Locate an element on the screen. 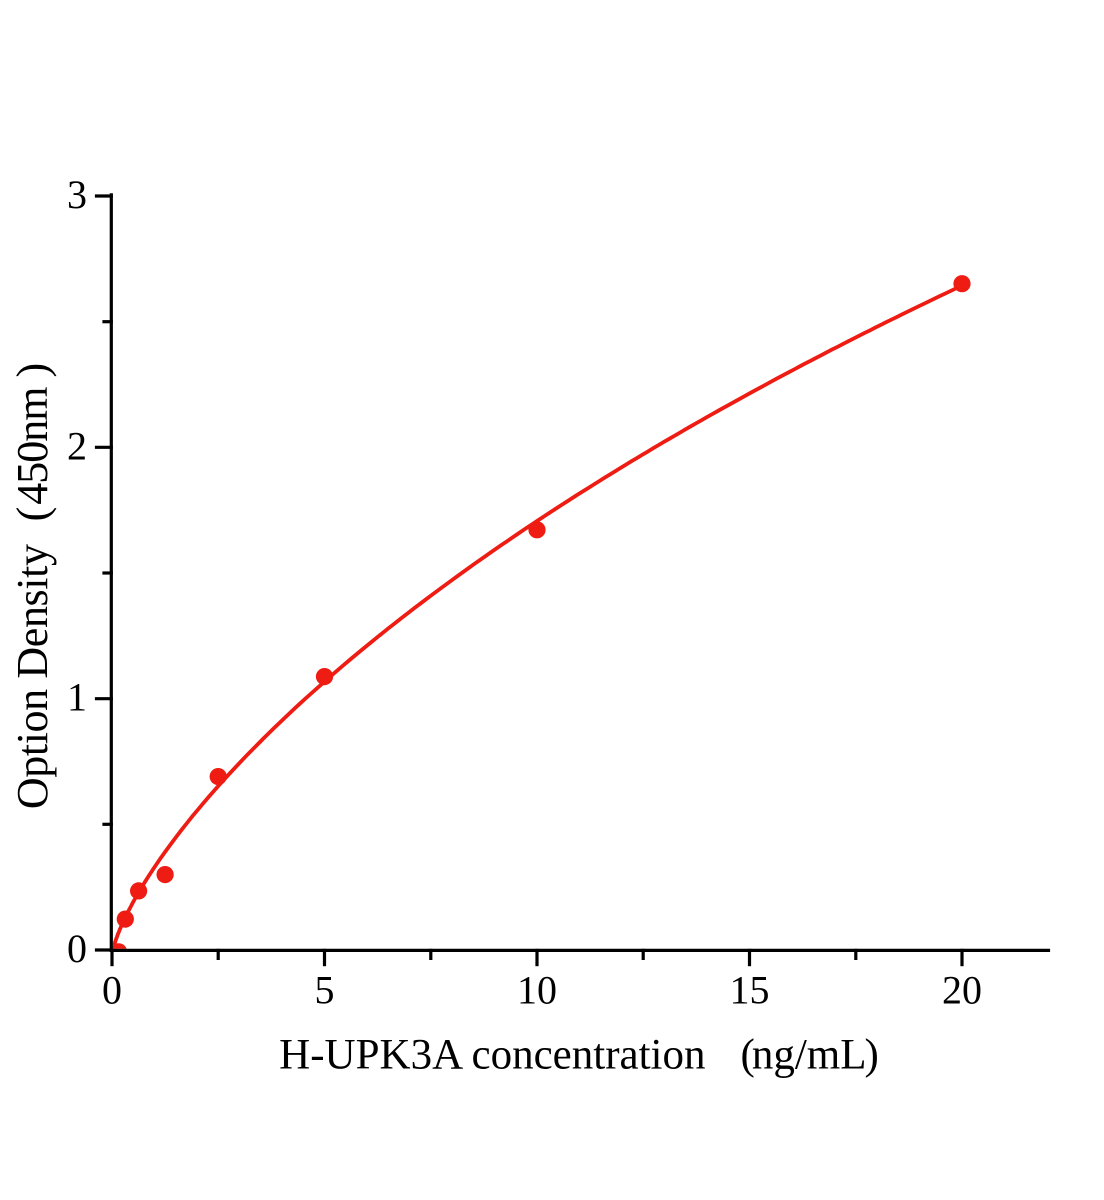 The image size is (1104, 1200). svg-text: Option Density(450nm) is located at coordinates (32, 586).